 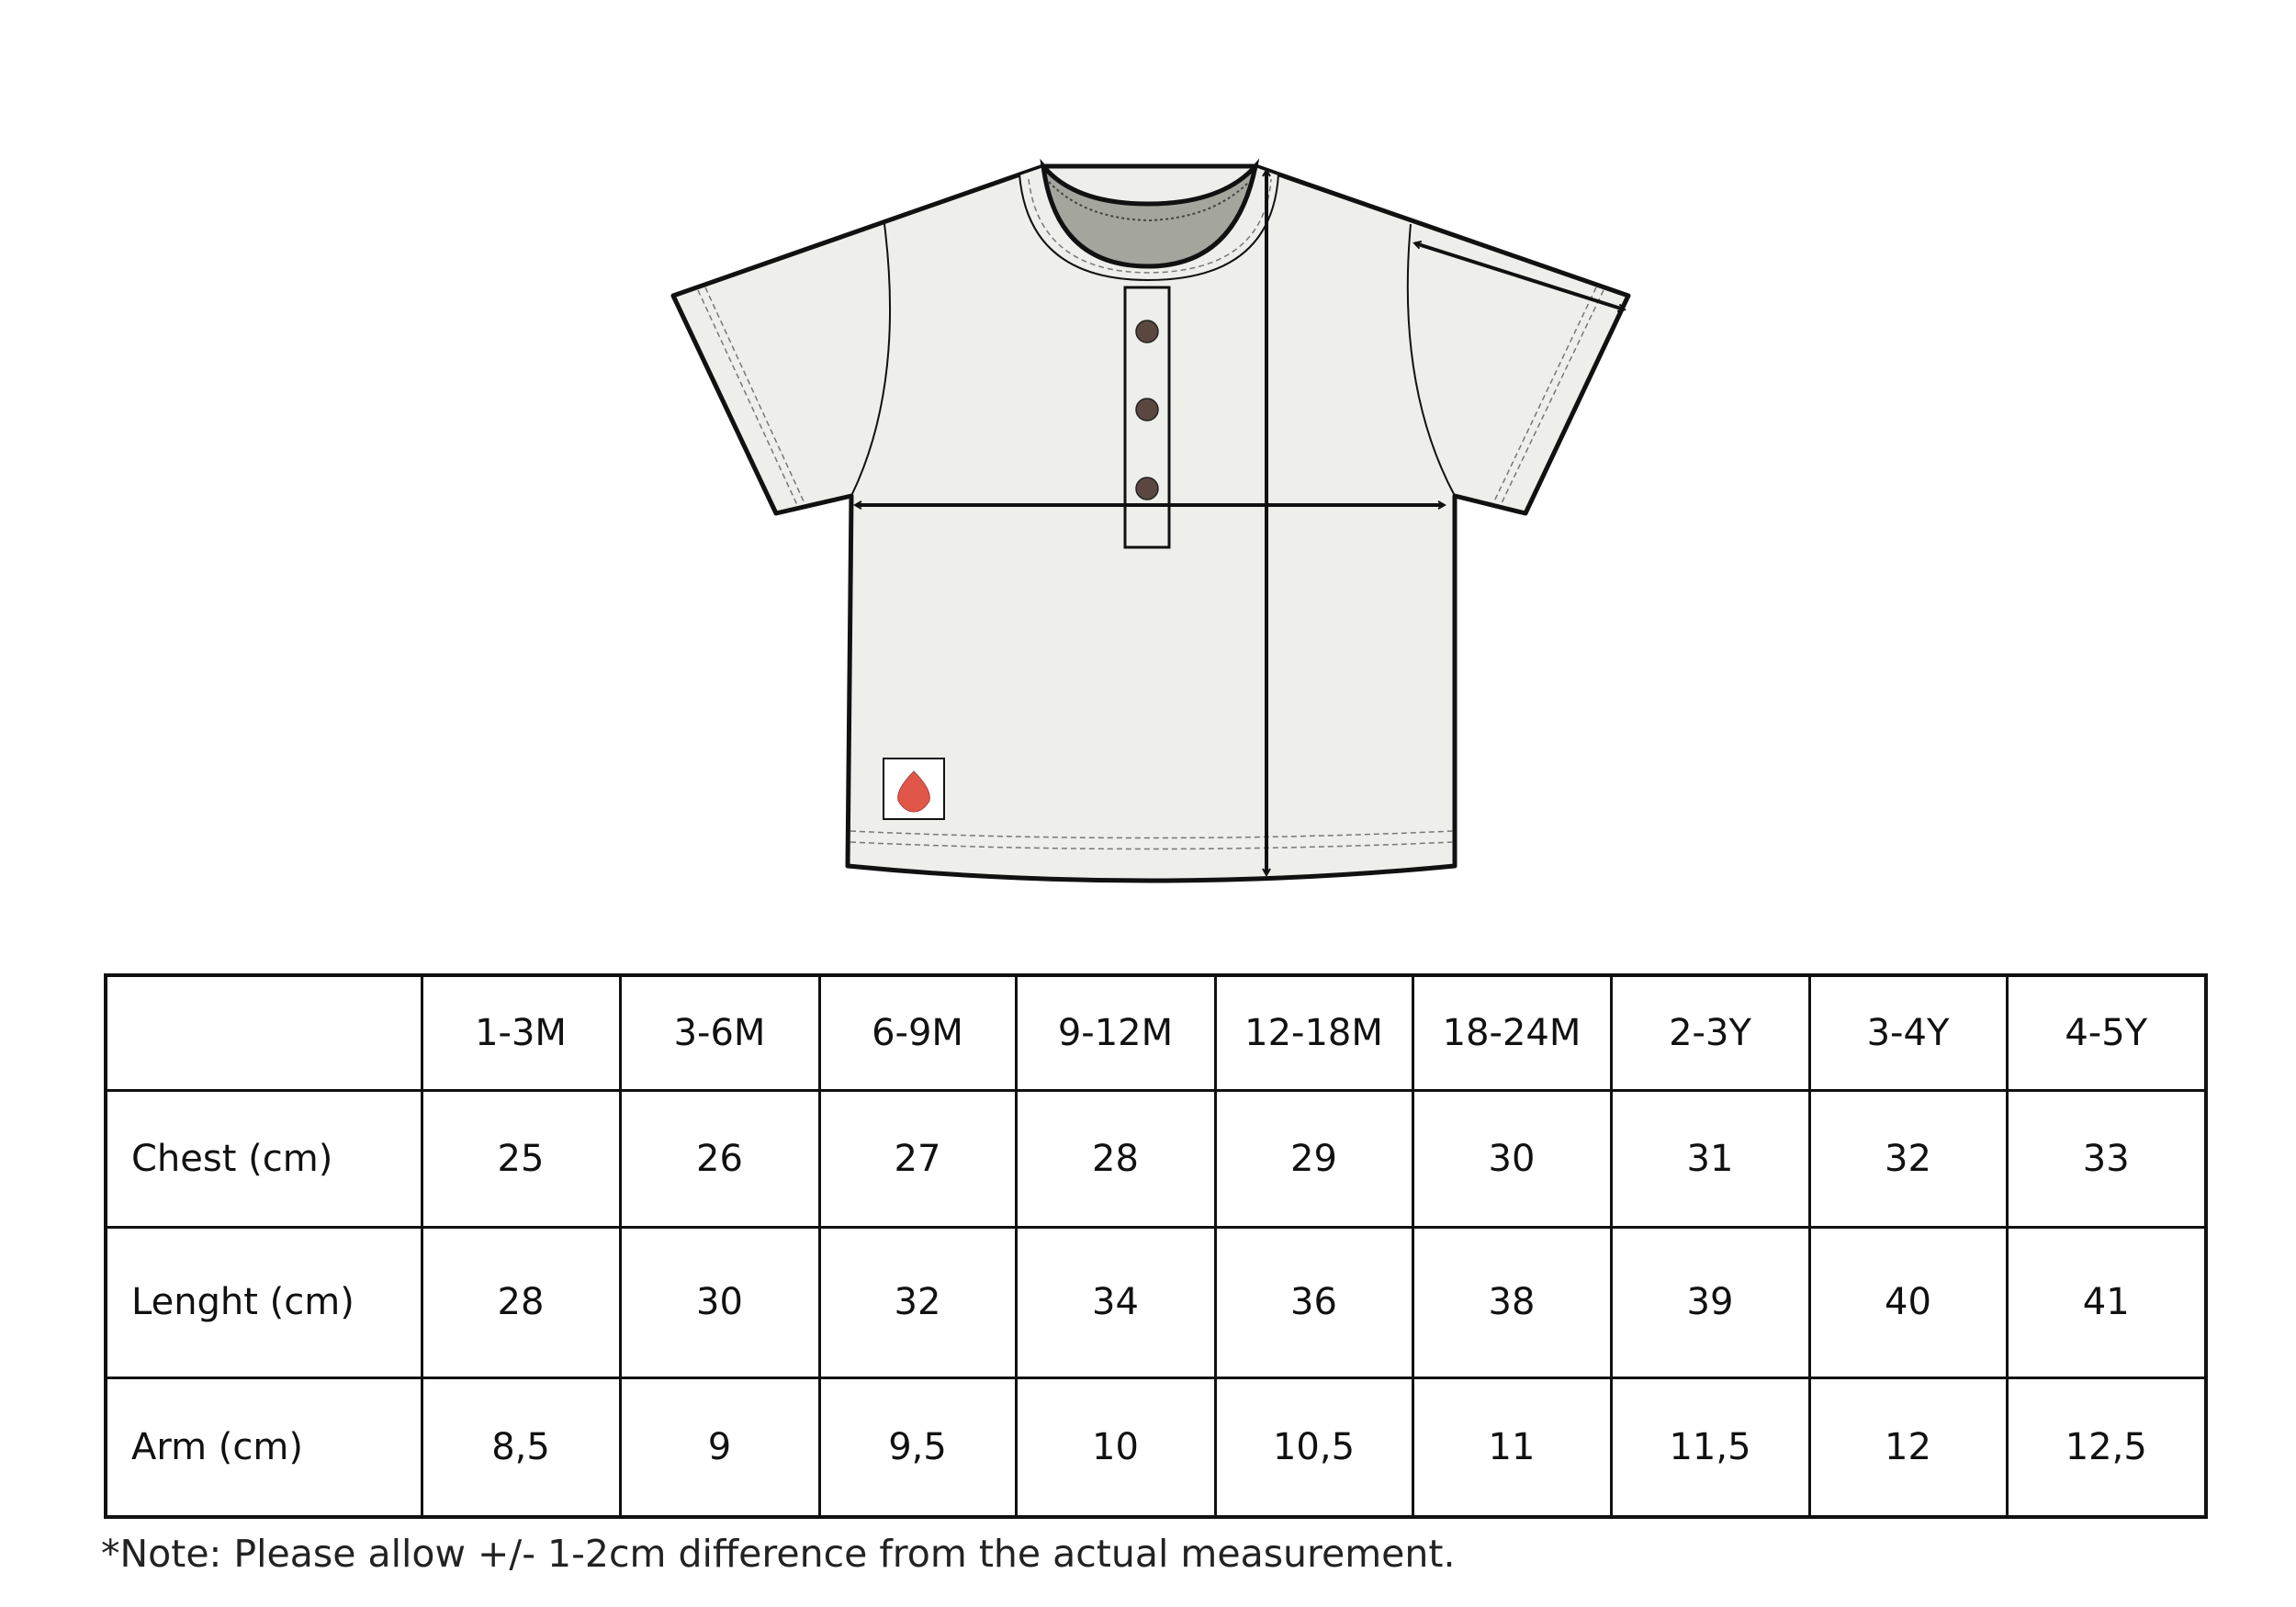 What do you see at coordinates (1314, 1447) in the screenshot?
I see `table-cell: 10,5` at bounding box center [1314, 1447].